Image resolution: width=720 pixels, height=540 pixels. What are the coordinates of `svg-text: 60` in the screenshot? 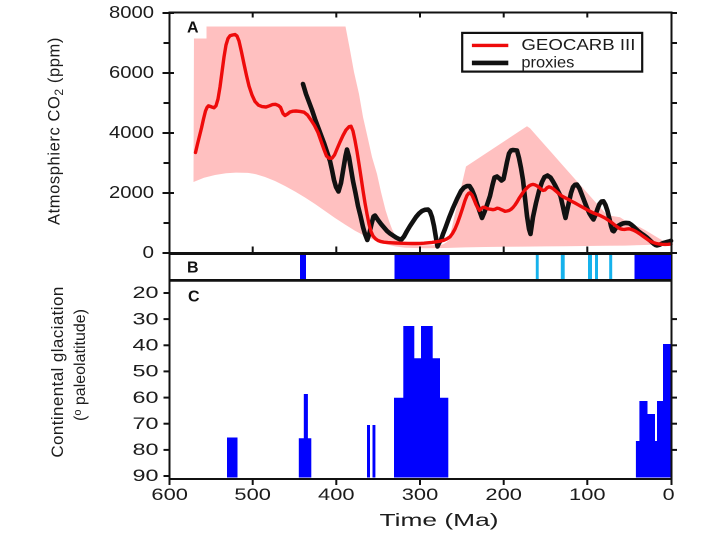 It's located at (146, 398).